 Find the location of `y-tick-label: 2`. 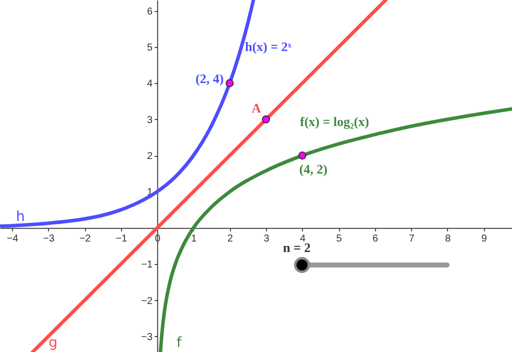

y-tick-label: 2 is located at coordinates (150, 156).